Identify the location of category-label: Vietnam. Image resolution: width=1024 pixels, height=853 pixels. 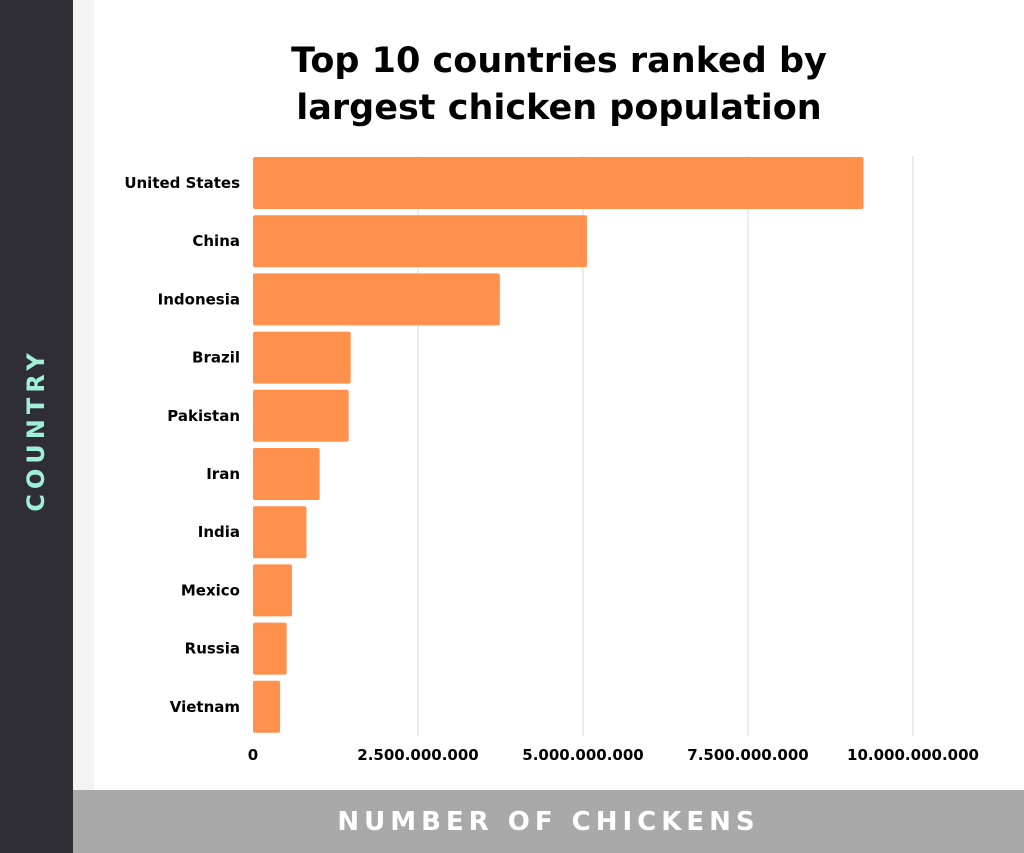
(205, 707).